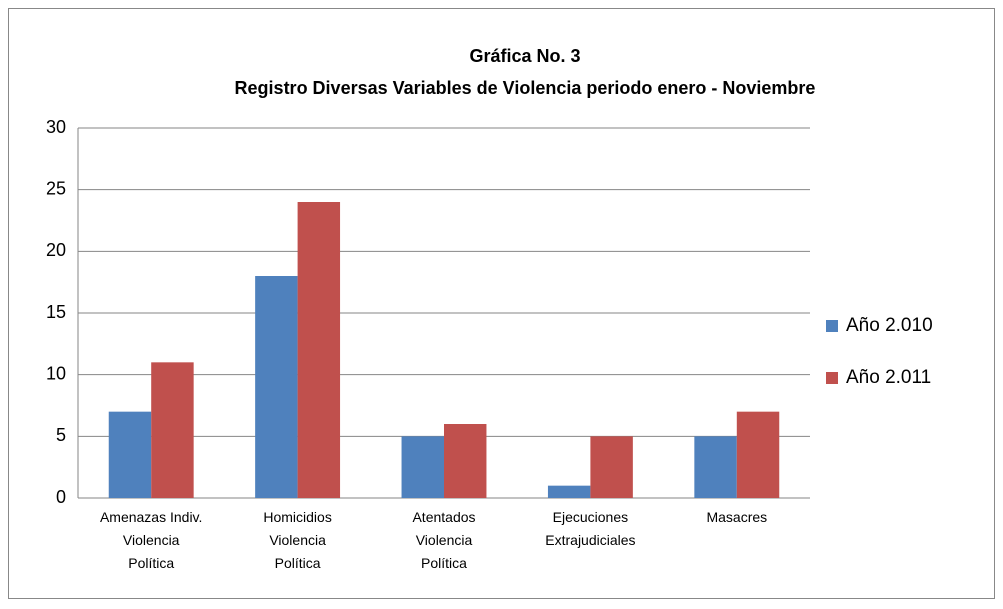 This screenshot has height=609, width=1003. What do you see at coordinates (443, 540) in the screenshot?
I see `x-tick-label: Atentados Violencia Política` at bounding box center [443, 540].